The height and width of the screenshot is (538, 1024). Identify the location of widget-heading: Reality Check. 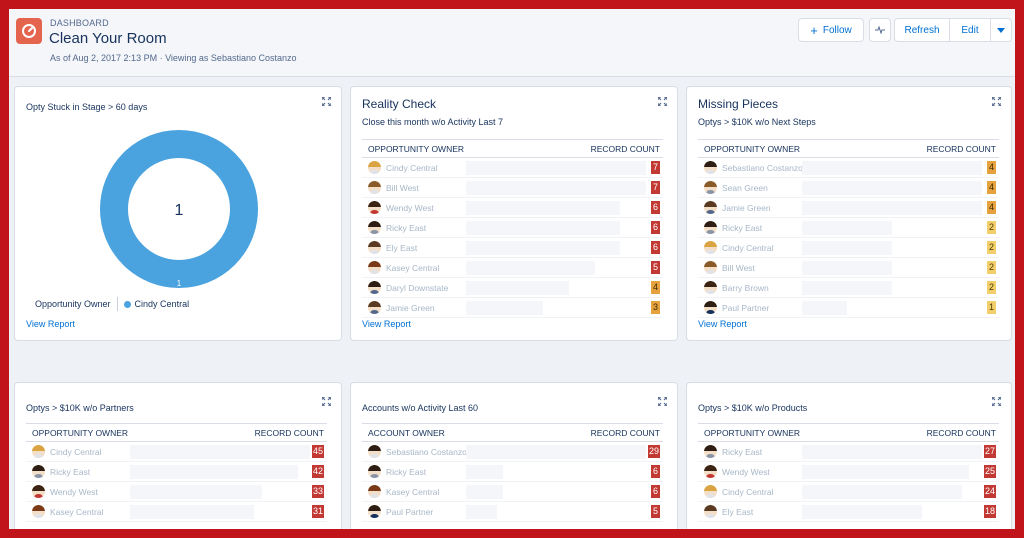
(399, 104).